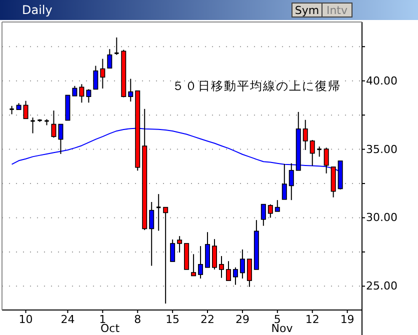 The image size is (418, 335). I want to click on y-tick-label: 40.00, so click(382, 81).